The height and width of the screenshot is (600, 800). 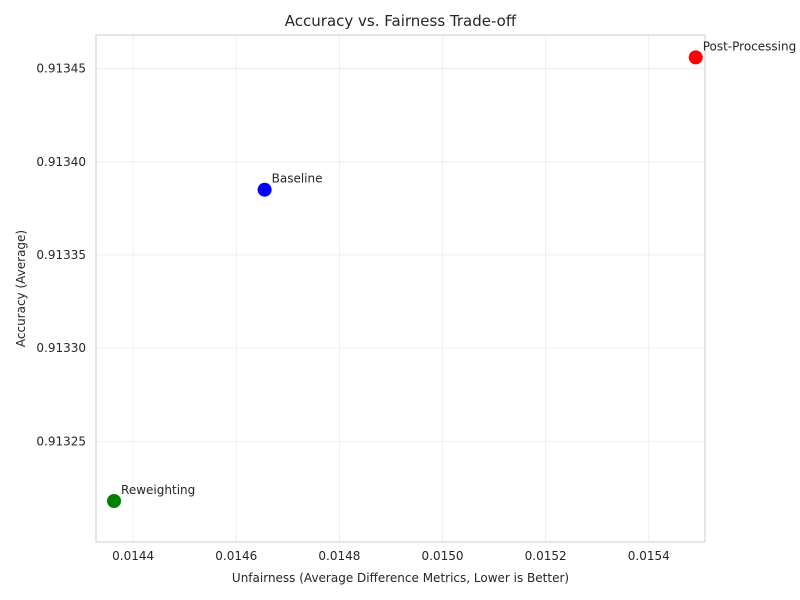 I want to click on x-tick-labels: 0.0144 0.0146 0.0148 0.0150 0.0152 0.0154, so click(x=391, y=556).